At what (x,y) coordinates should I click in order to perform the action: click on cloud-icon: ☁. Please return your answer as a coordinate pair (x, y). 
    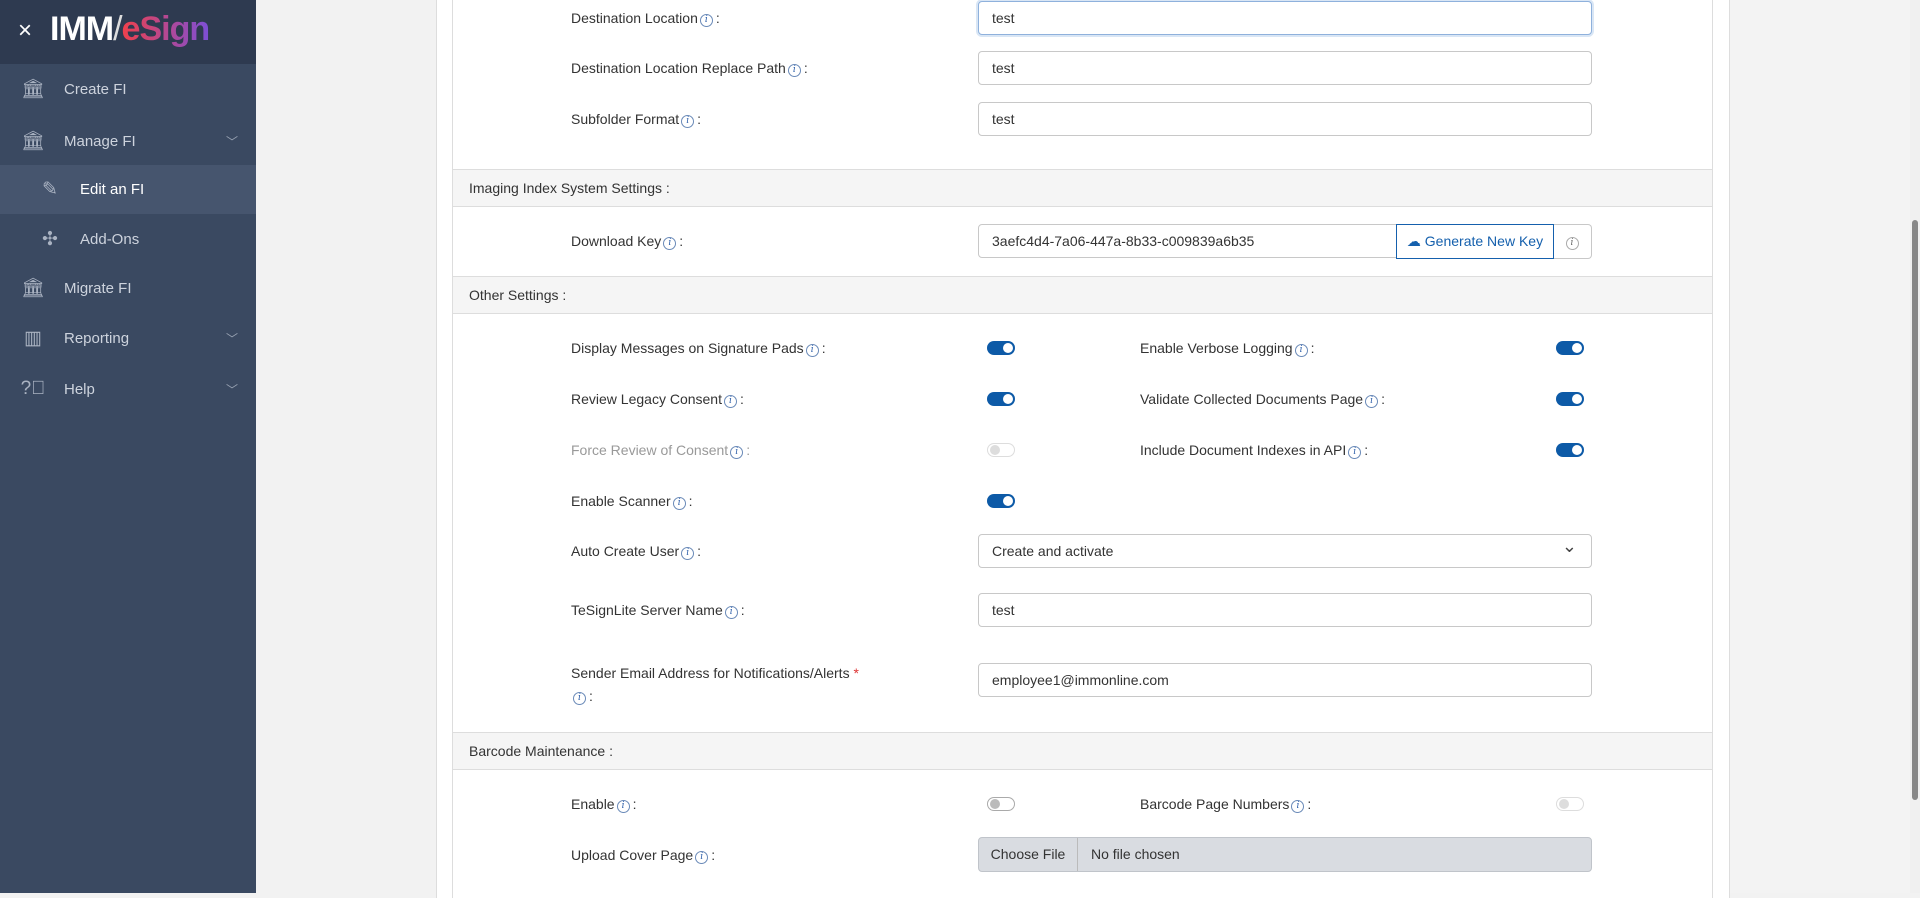
    Looking at the image, I should click on (1415, 241).